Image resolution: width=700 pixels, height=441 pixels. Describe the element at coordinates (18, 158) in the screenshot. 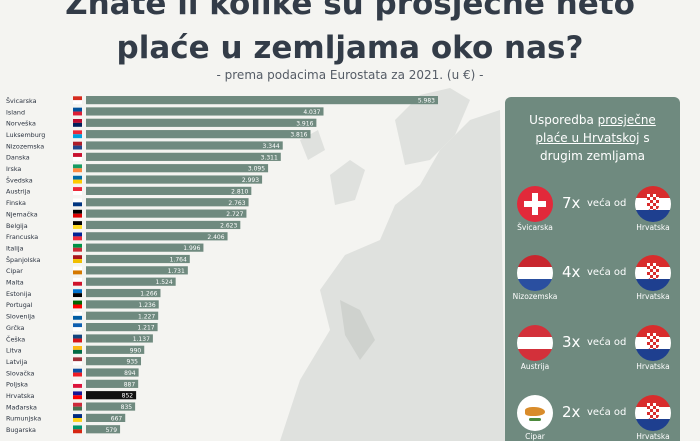

I see `category-label: Danska` at that location.